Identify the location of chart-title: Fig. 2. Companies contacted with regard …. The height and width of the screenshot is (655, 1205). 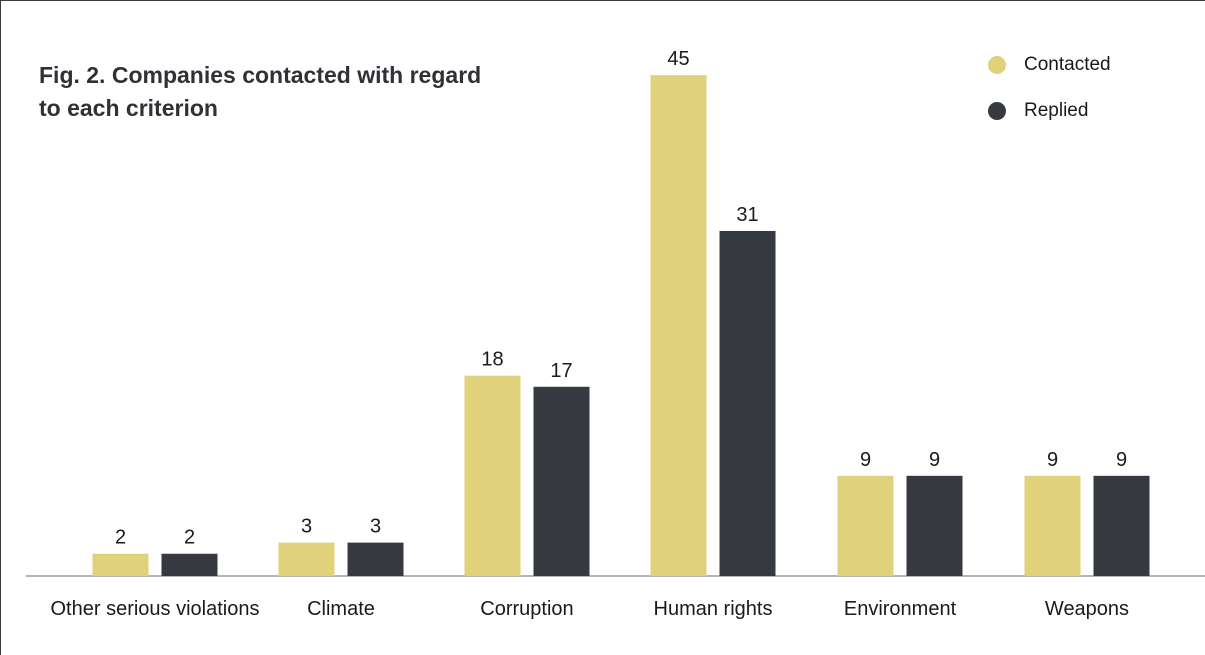
(260, 91).